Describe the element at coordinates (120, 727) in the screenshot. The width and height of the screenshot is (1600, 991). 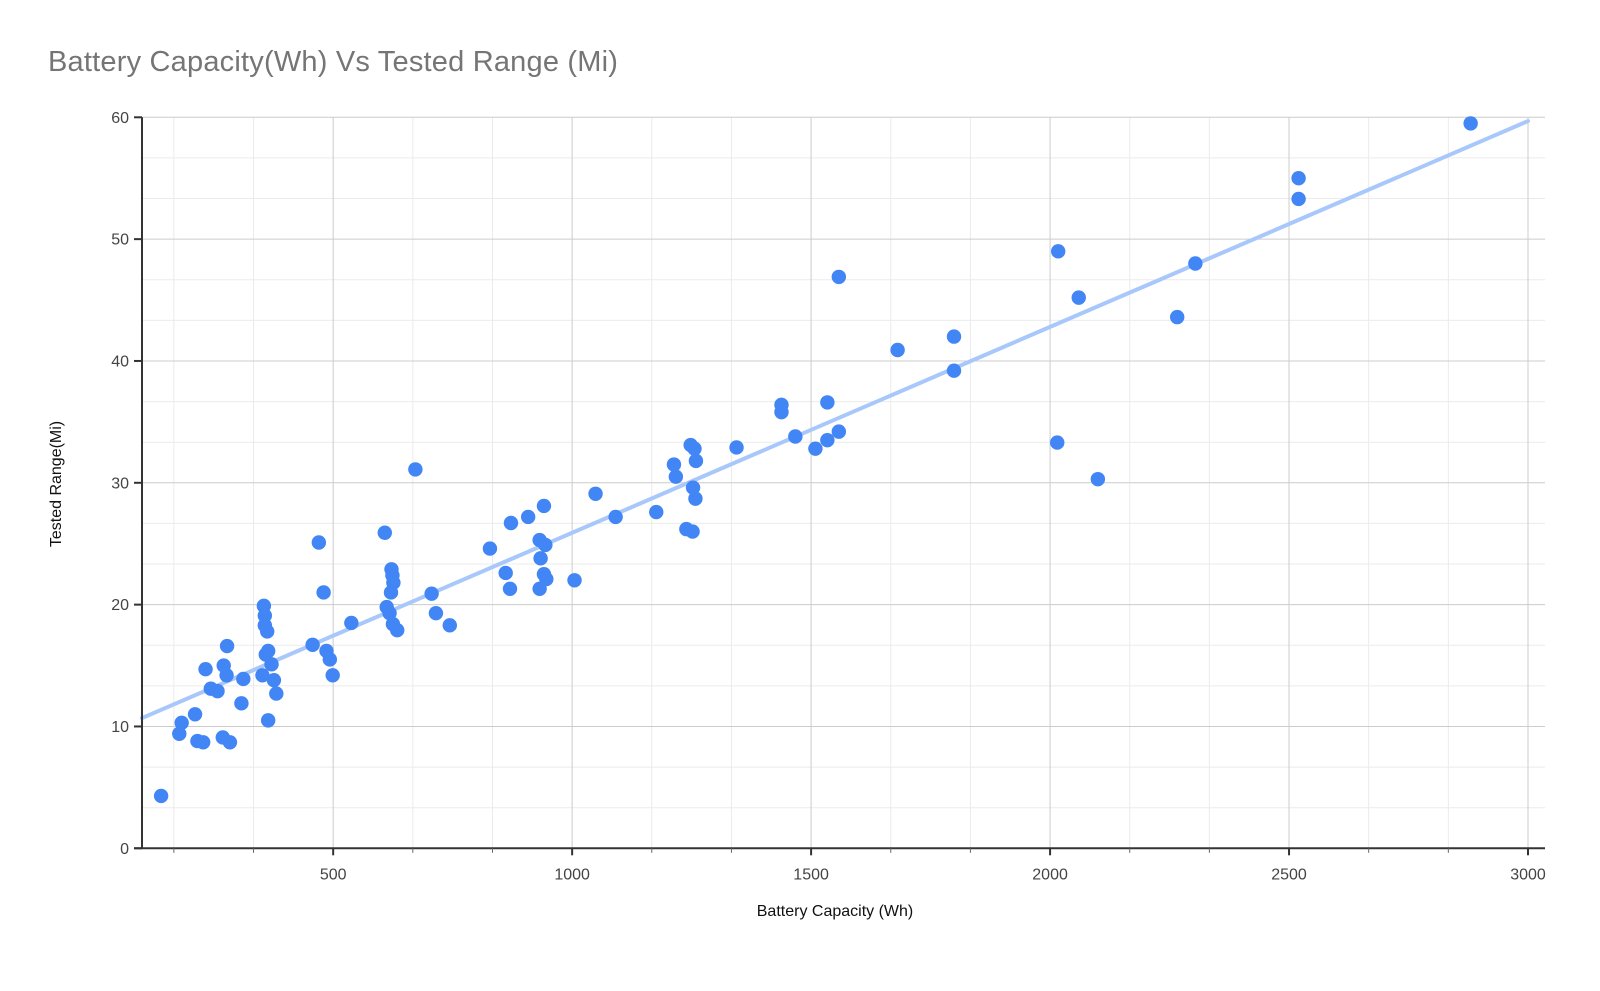
I see `svg-text: 10` at that location.